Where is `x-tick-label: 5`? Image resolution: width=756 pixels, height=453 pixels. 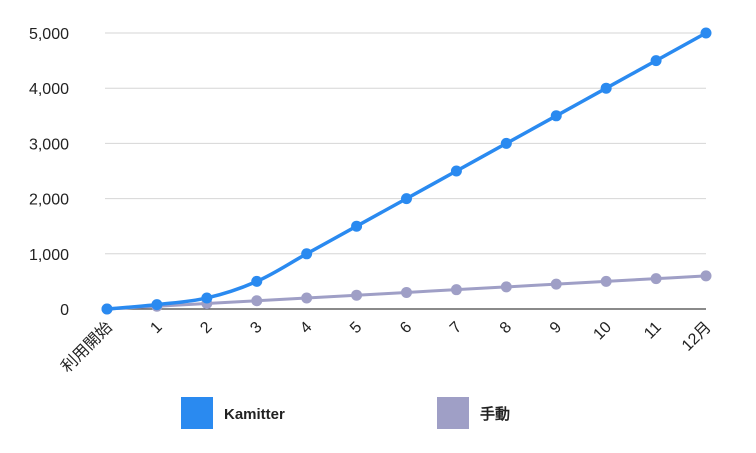 x-tick-label: 5 is located at coordinates (356, 328).